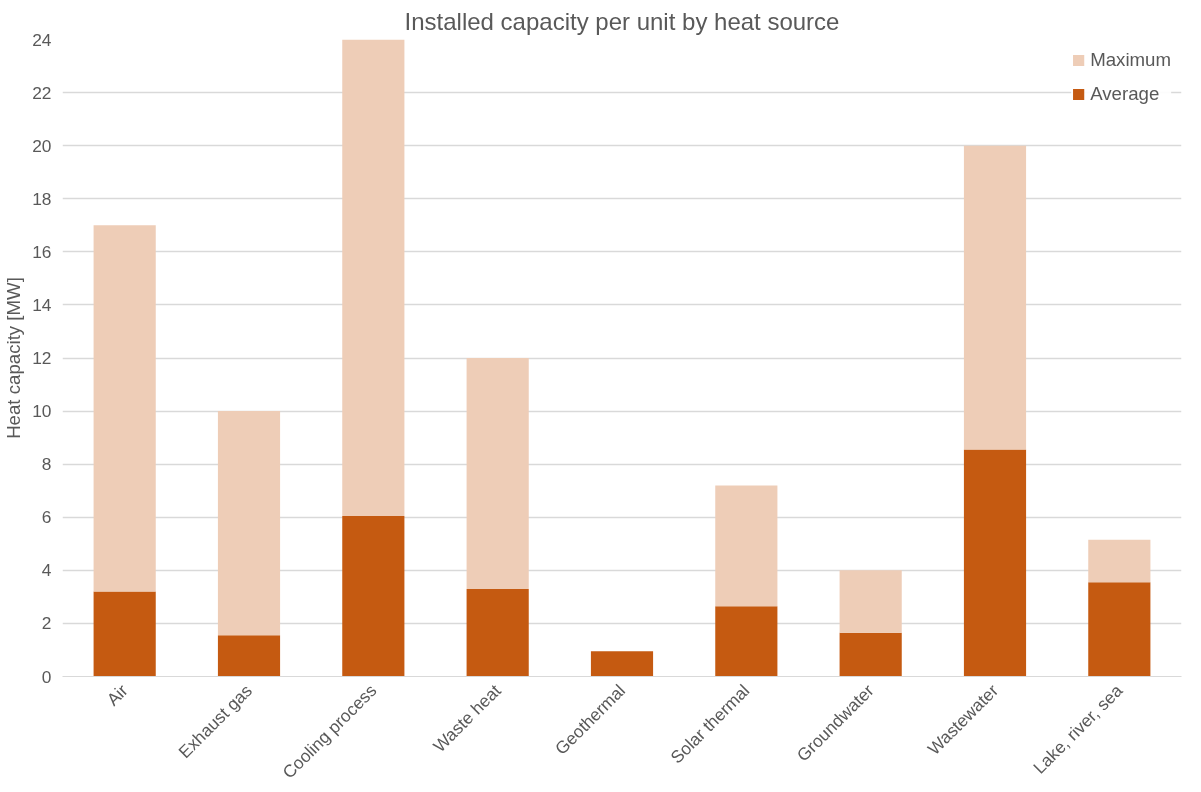  Describe the element at coordinates (117, 695) in the screenshot. I see `x-tick-label: Air` at that location.